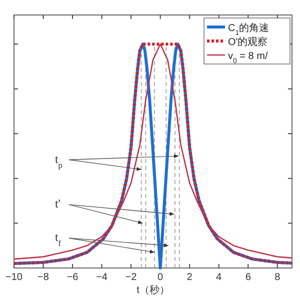 Image resolution: width=300 pixels, height=300 pixels. Describe the element at coordinates (189, 277) in the screenshot. I see `x-tick-label: 2` at that location.